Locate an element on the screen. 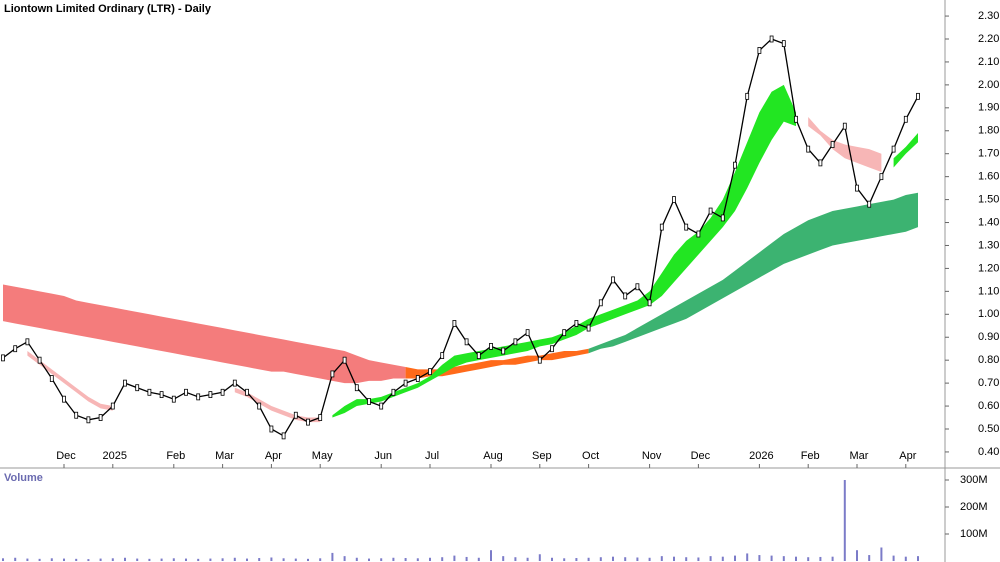  volume-tick-label: 300M is located at coordinates (974, 480).